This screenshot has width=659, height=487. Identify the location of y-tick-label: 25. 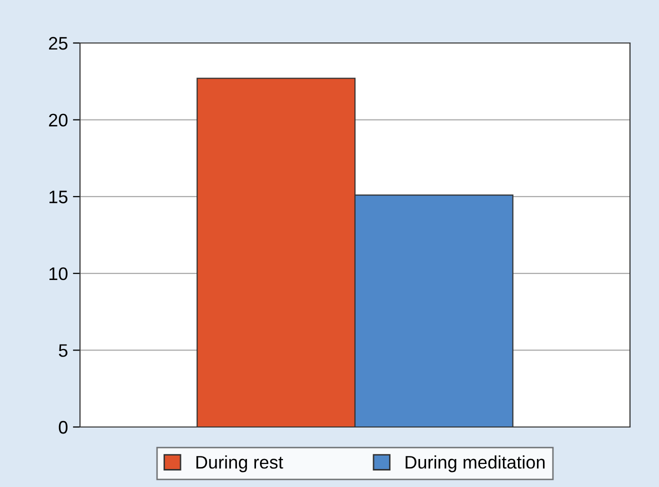
(58, 43).